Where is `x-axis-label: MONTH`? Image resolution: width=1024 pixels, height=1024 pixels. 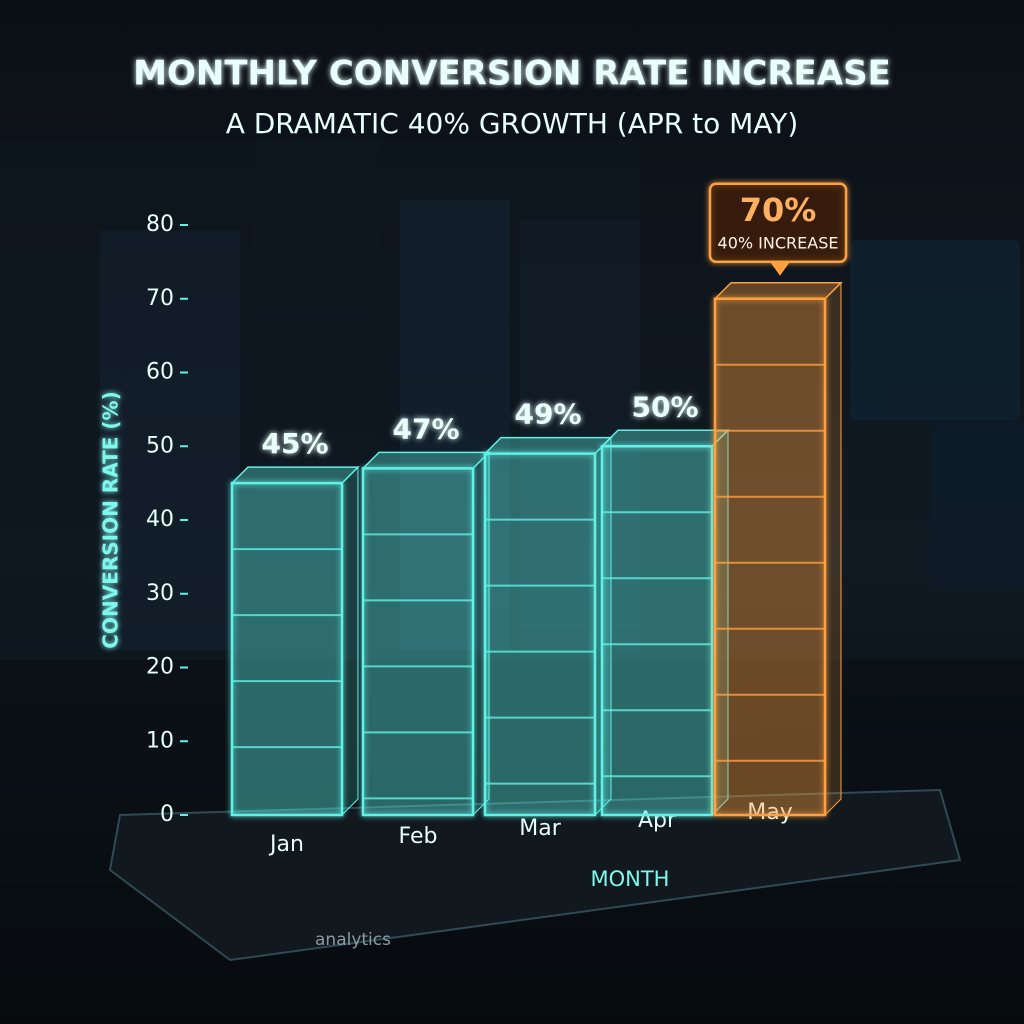 x-axis-label: MONTH is located at coordinates (630, 879).